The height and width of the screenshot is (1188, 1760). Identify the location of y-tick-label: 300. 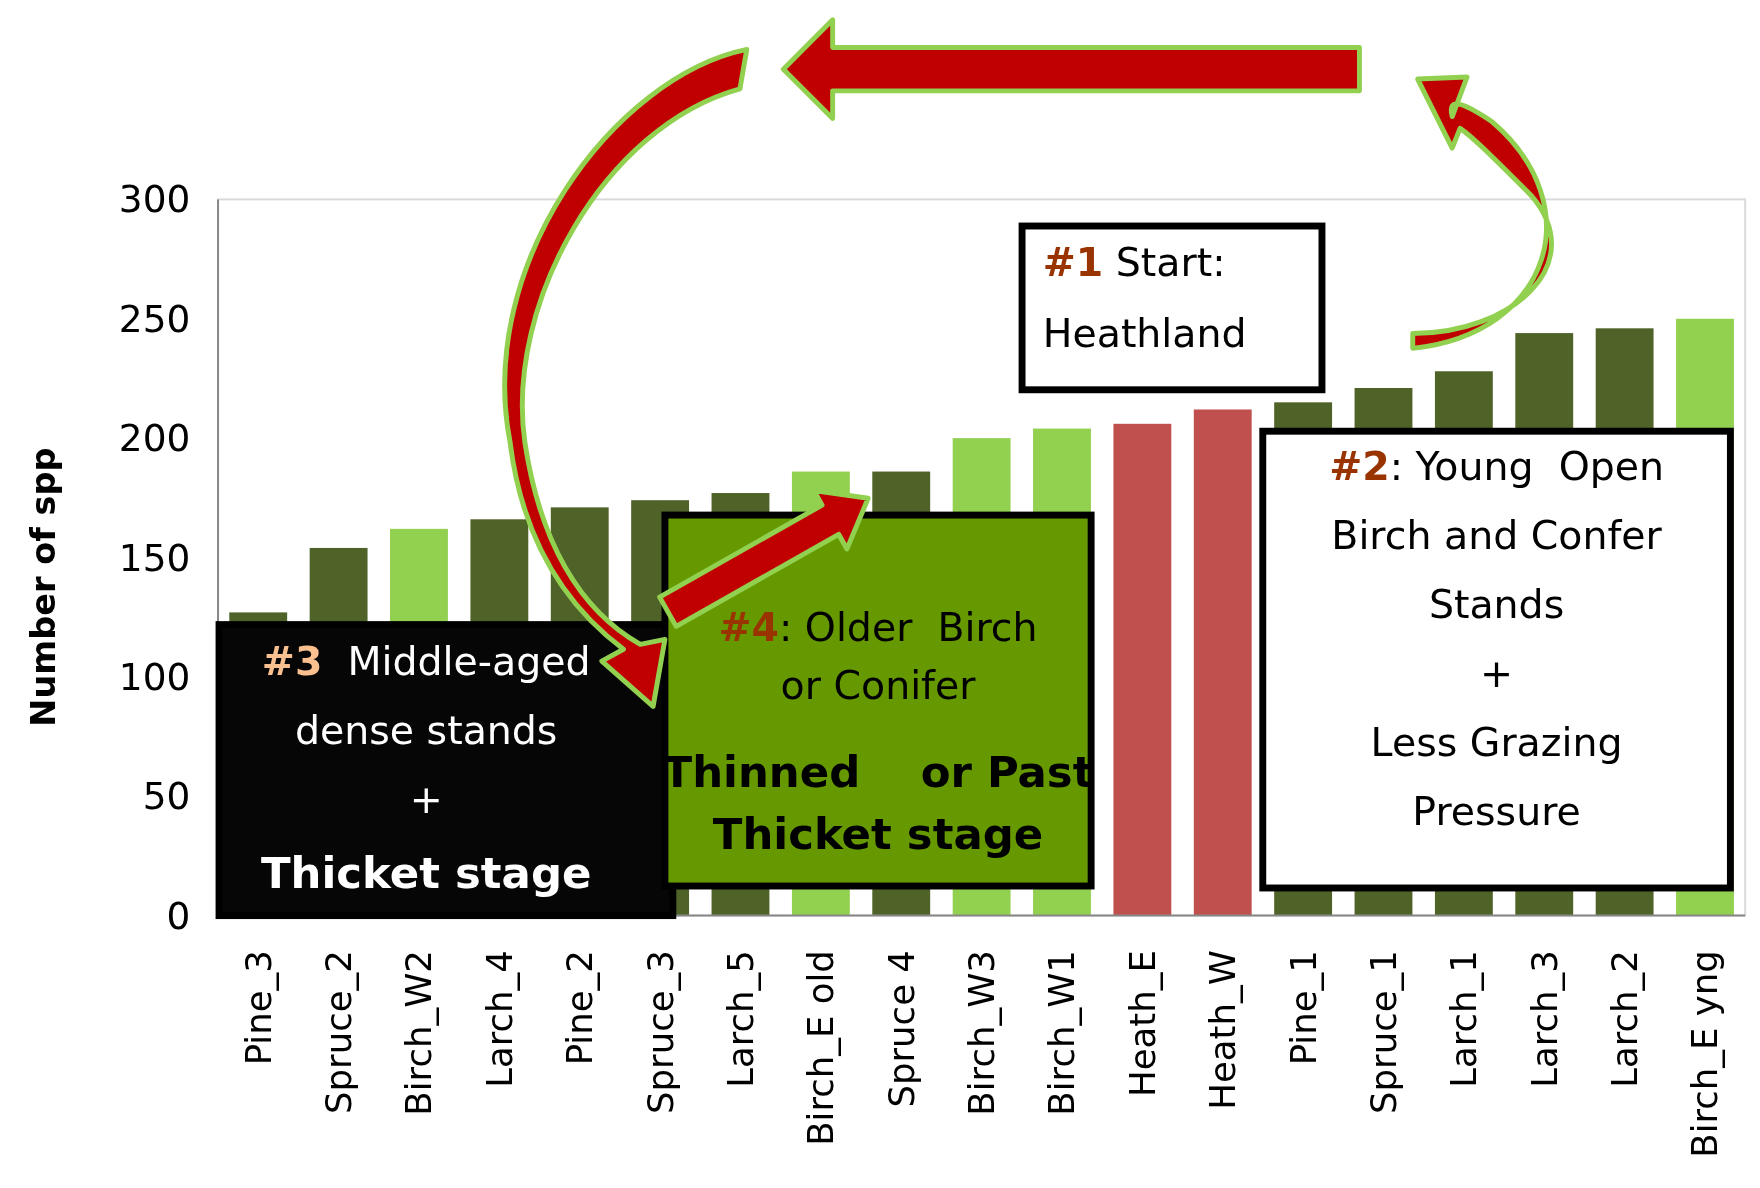
(154, 199).